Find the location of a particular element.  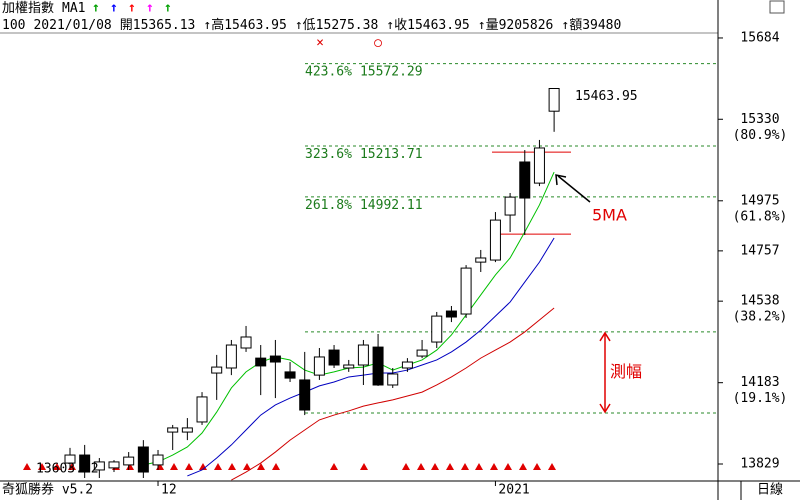

quote-item: ↑高15463.95 is located at coordinates (244, 25).